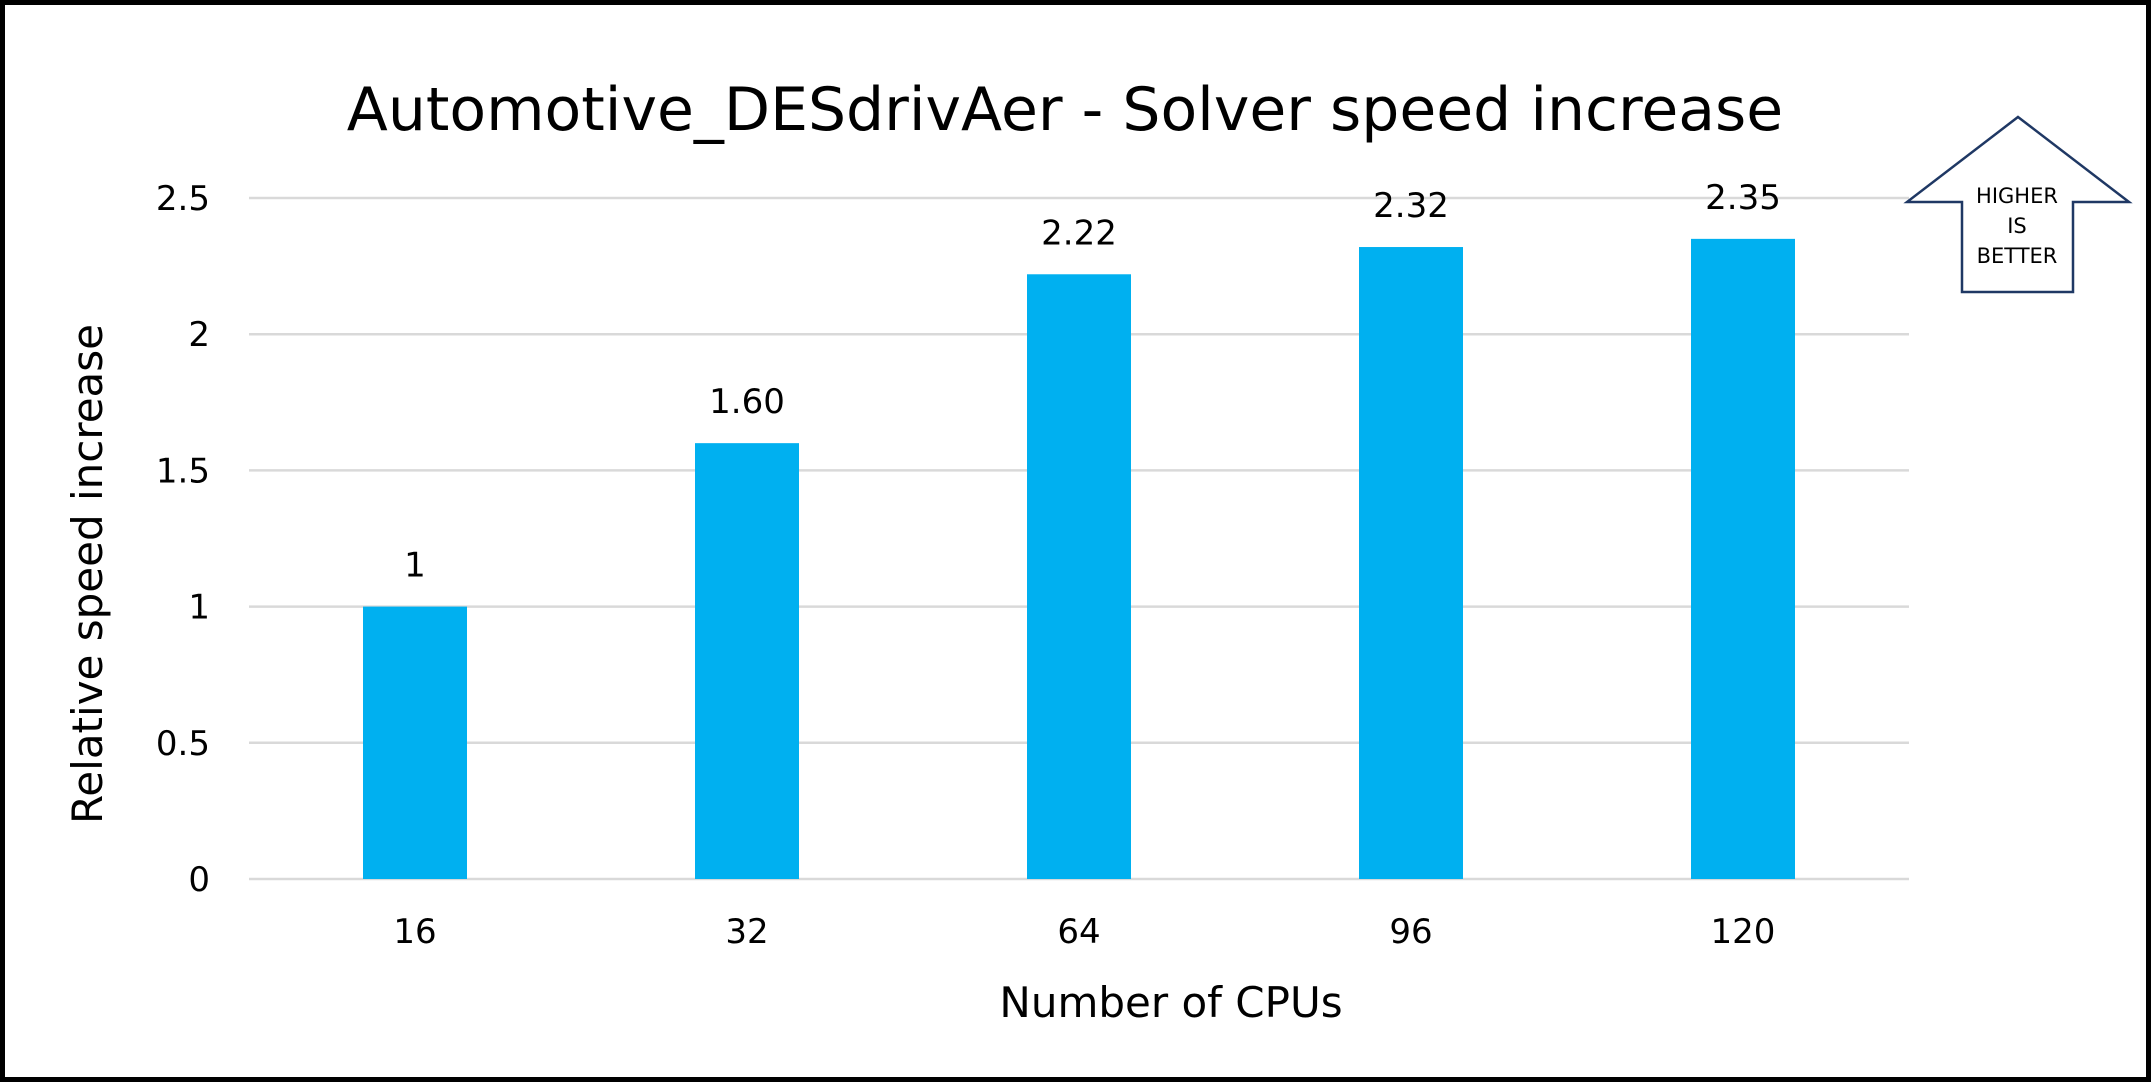 This screenshot has width=2151, height=1087. I want to click on higher-is-better-arrow-icon: HIGHER IS BETTER, so click(2018, 204).